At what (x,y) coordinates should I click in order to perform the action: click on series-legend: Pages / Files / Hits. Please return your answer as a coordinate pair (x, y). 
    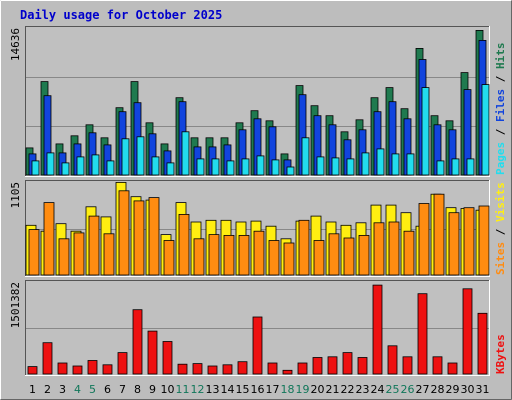
    Looking at the image, I should click on (500, 109).